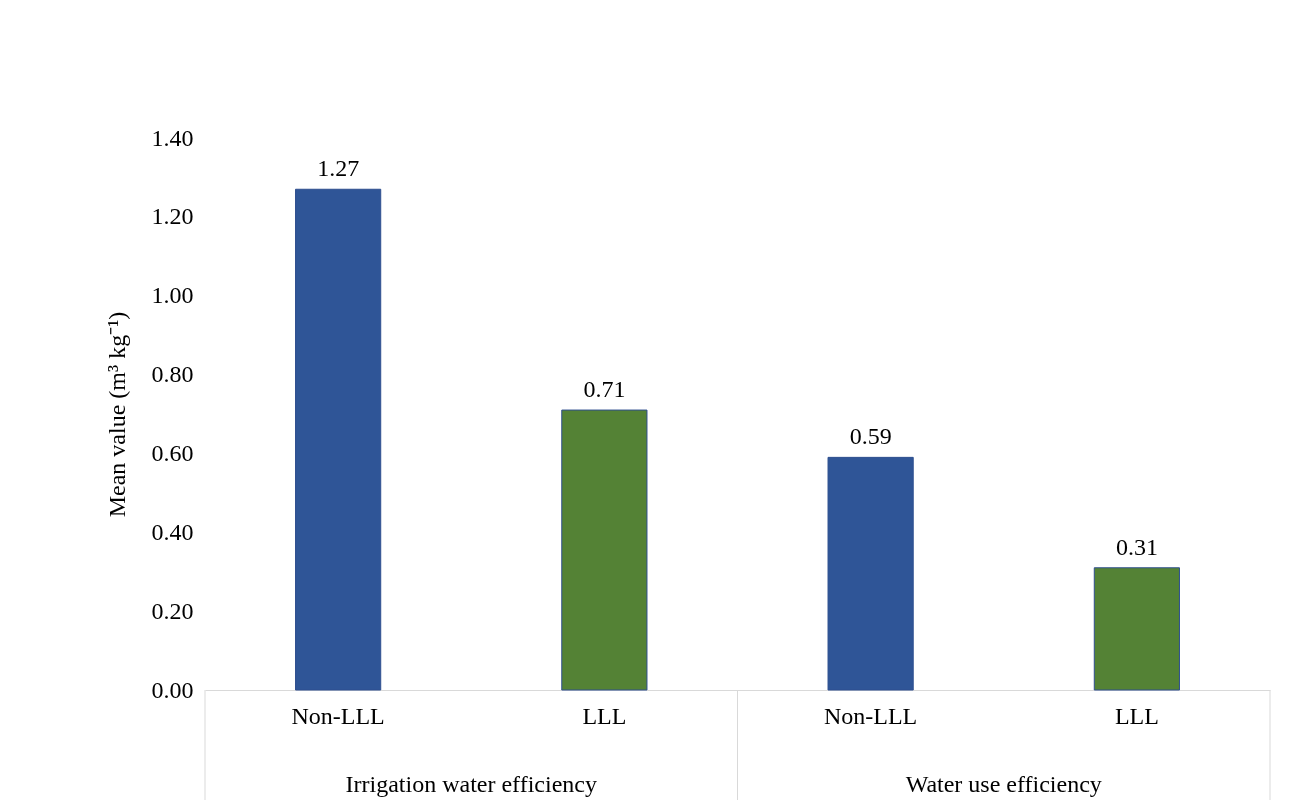  Describe the element at coordinates (338, 168) in the screenshot. I see `data-label: 1.27` at that location.